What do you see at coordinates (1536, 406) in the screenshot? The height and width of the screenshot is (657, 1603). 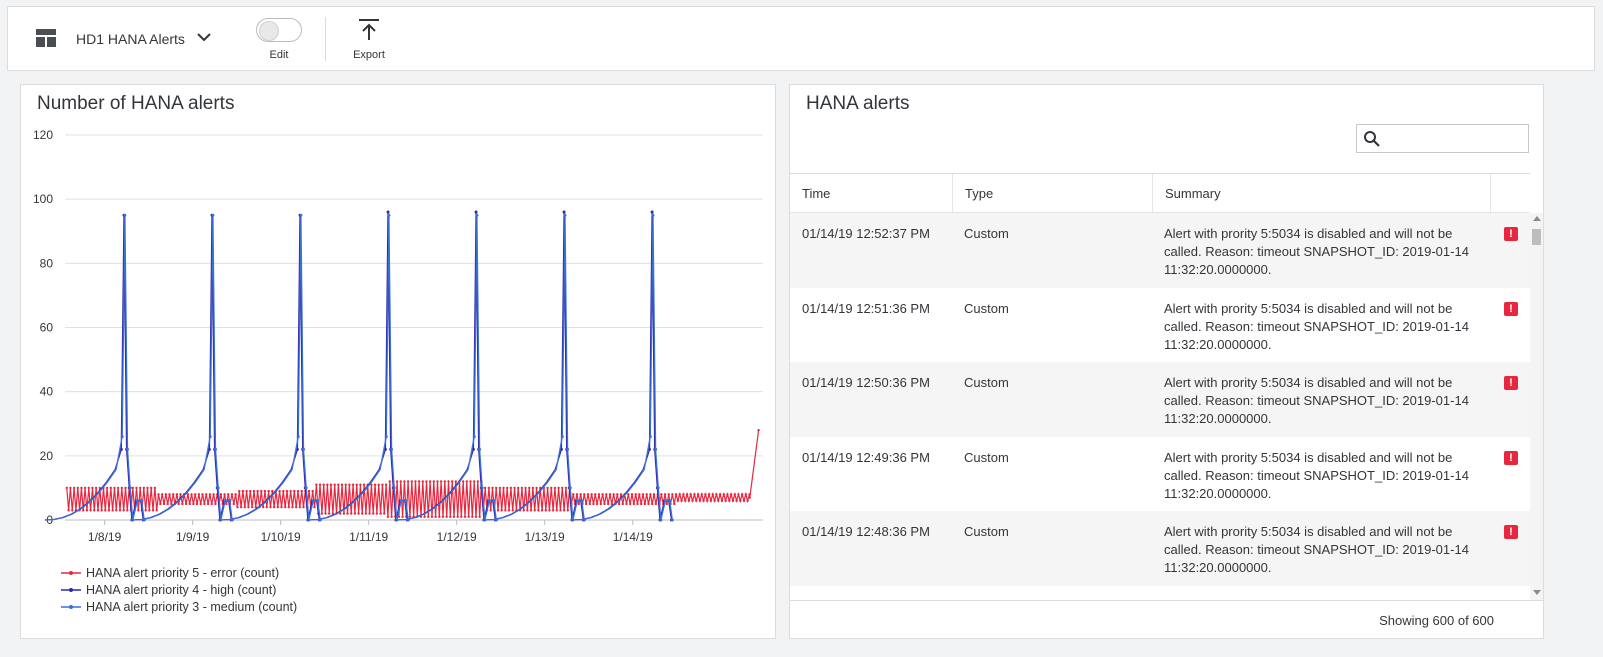 I see `table-scrollbar` at bounding box center [1536, 406].